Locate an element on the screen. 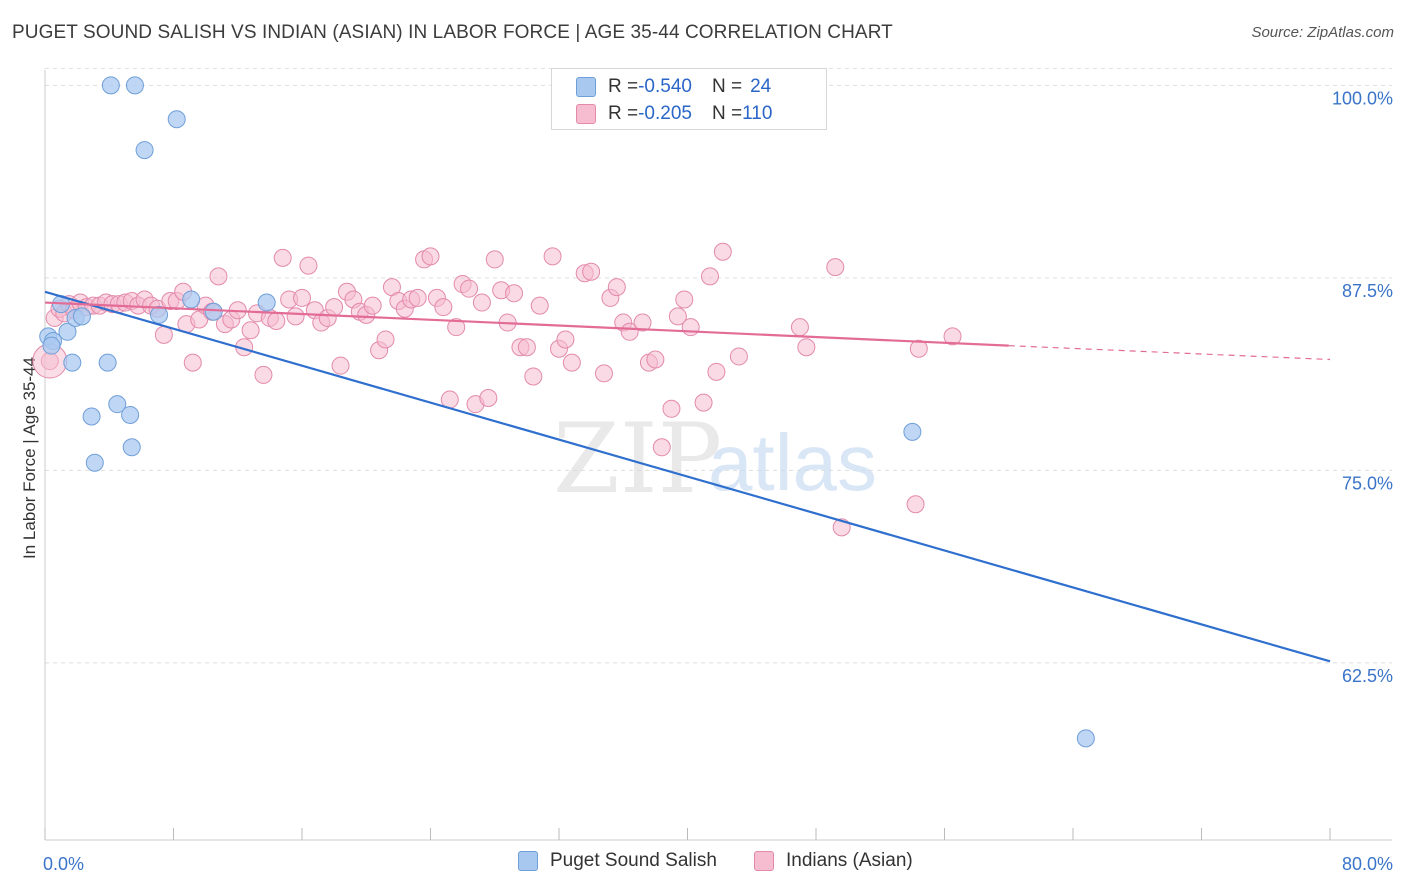  legend-n-value: 24 is located at coordinates (761, 86).